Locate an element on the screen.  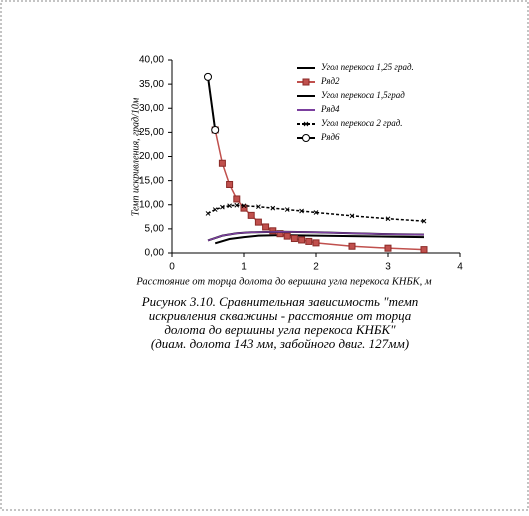
caption-line: долота до вершины угла перекоса КНБК" is located at coordinates (280, 329).